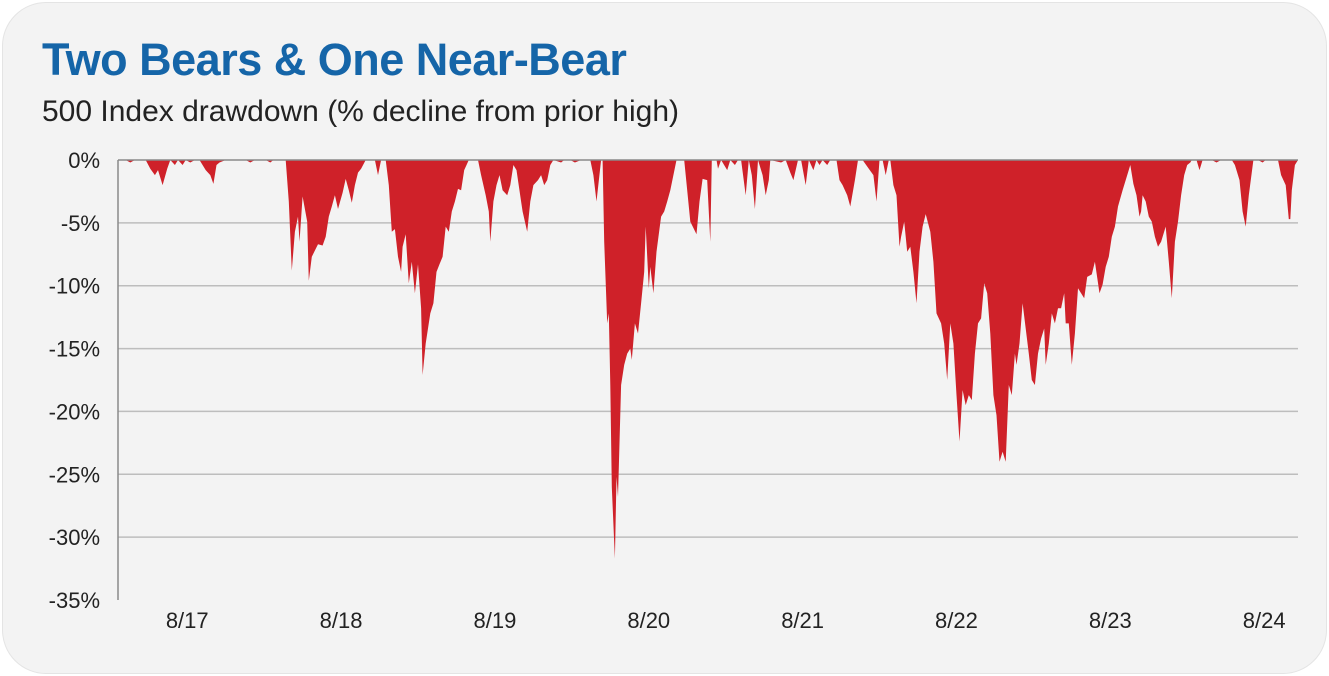  What do you see at coordinates (74, 380) in the screenshot?
I see `y-axis-tick-labels: 0% -5% -10% -15% -20% -25% -30% -35%` at bounding box center [74, 380].